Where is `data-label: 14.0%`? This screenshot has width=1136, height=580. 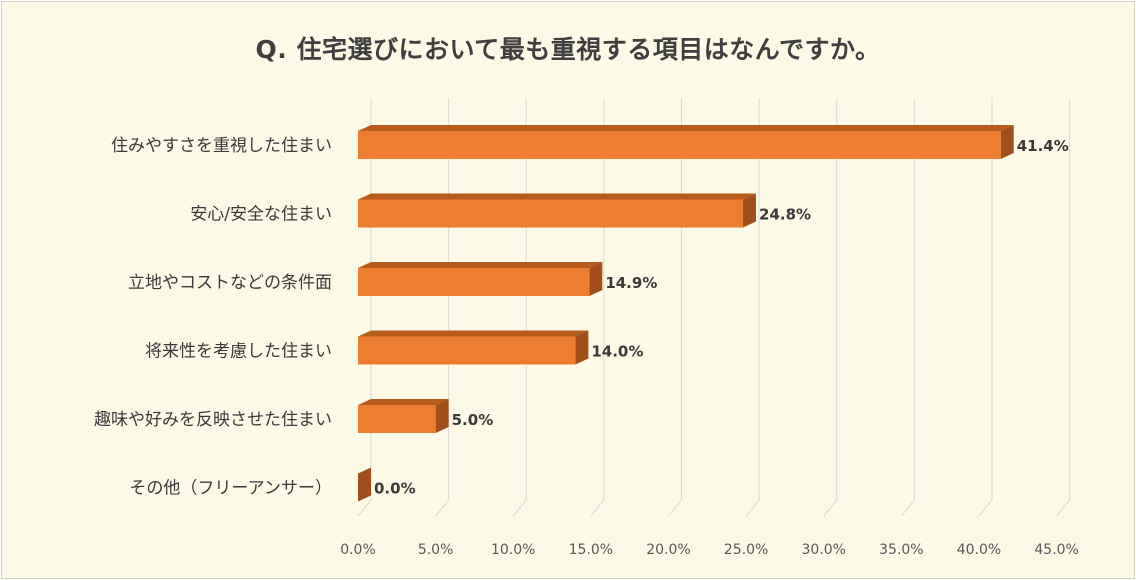 data-label: 14.0% is located at coordinates (617, 352).